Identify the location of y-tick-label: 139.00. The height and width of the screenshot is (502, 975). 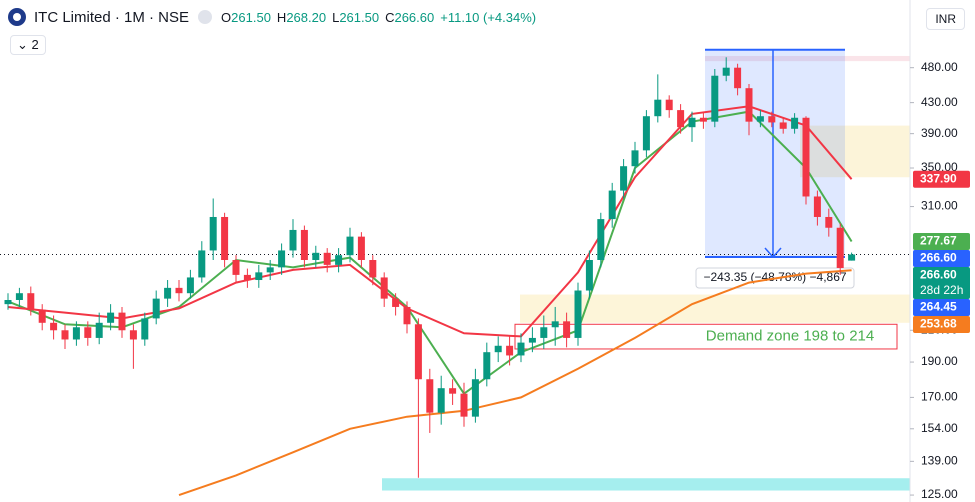
(939, 461).